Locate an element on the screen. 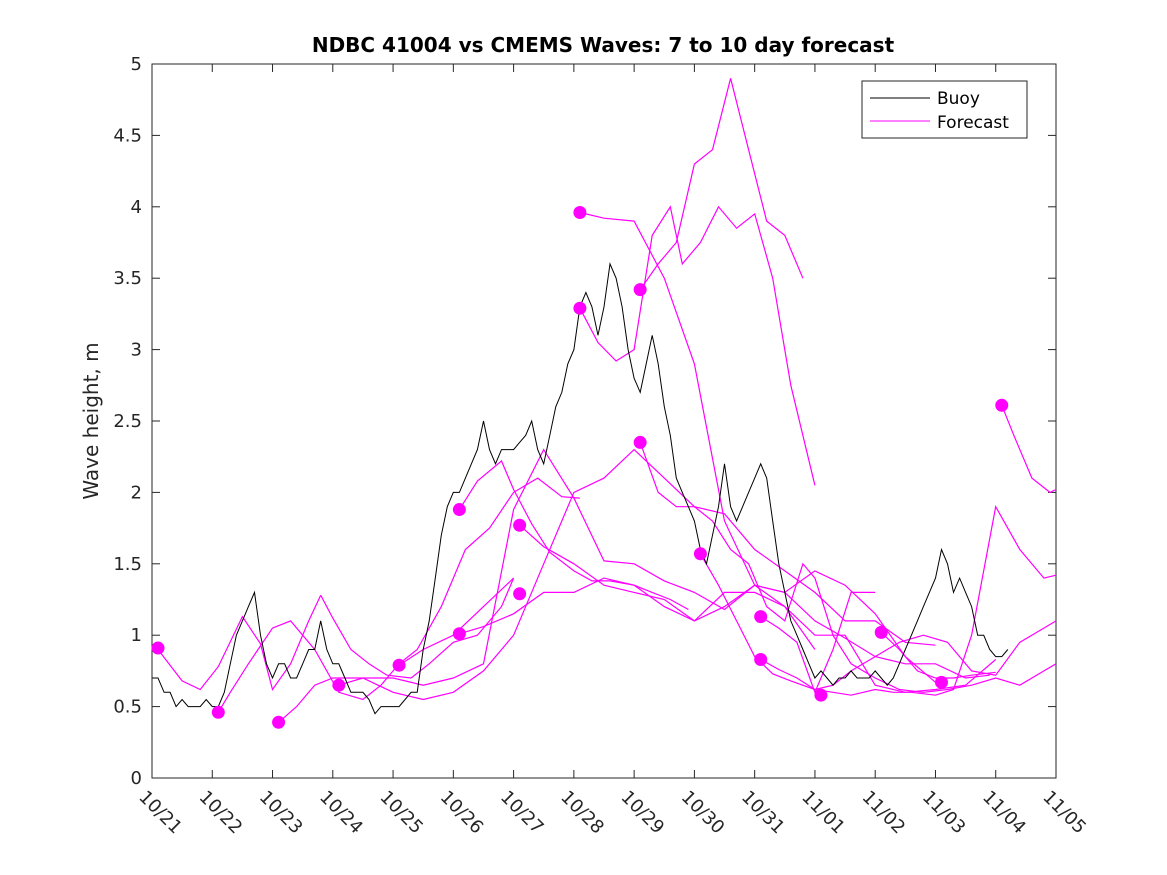  y-tick-label: 0.5 is located at coordinates (127, 707).